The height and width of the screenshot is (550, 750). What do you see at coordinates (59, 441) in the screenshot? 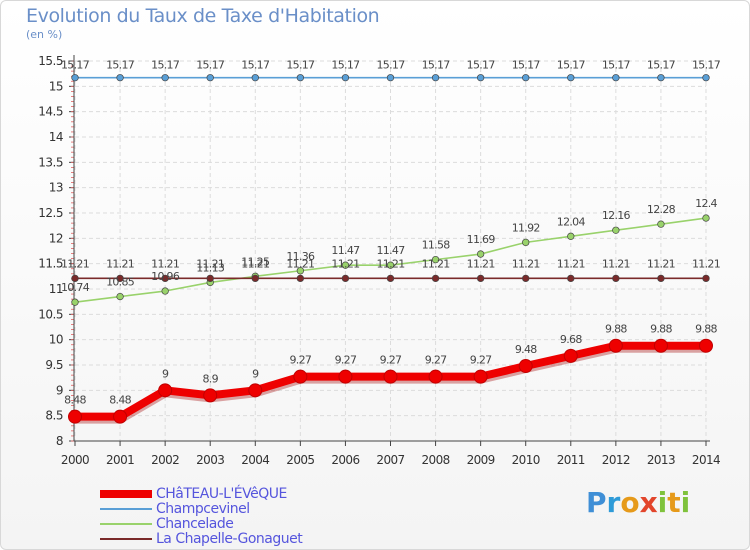
I see `y-tick-label: 8` at bounding box center [59, 441].